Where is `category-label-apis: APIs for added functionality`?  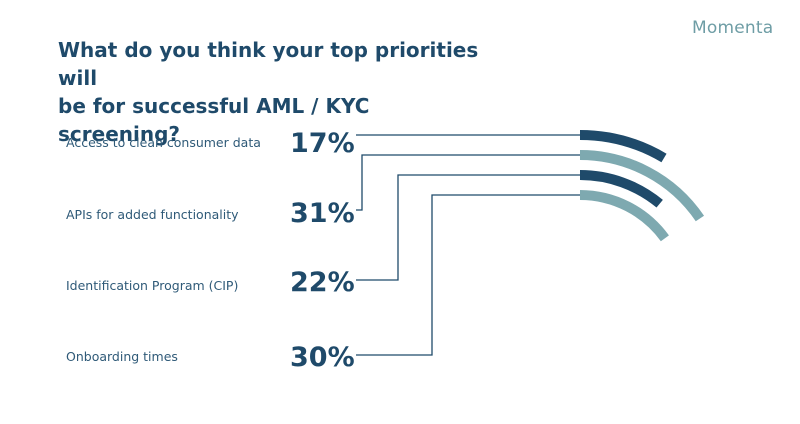 category-label-apis: APIs for added functionality is located at coordinates (152, 214).